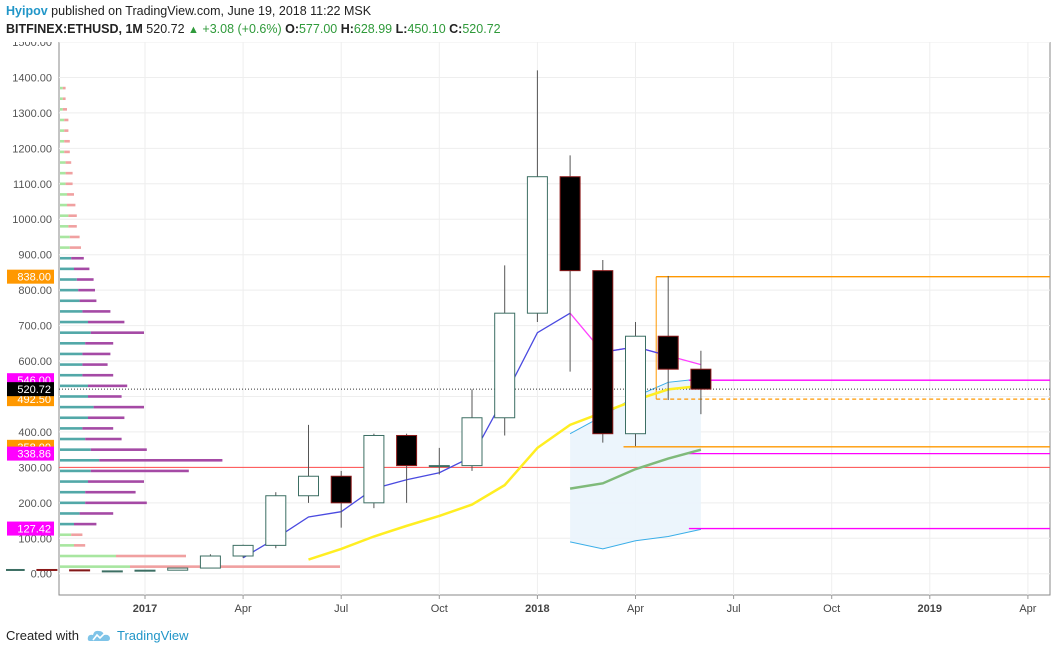  I want to click on open-value: 577.00, so click(318, 29).